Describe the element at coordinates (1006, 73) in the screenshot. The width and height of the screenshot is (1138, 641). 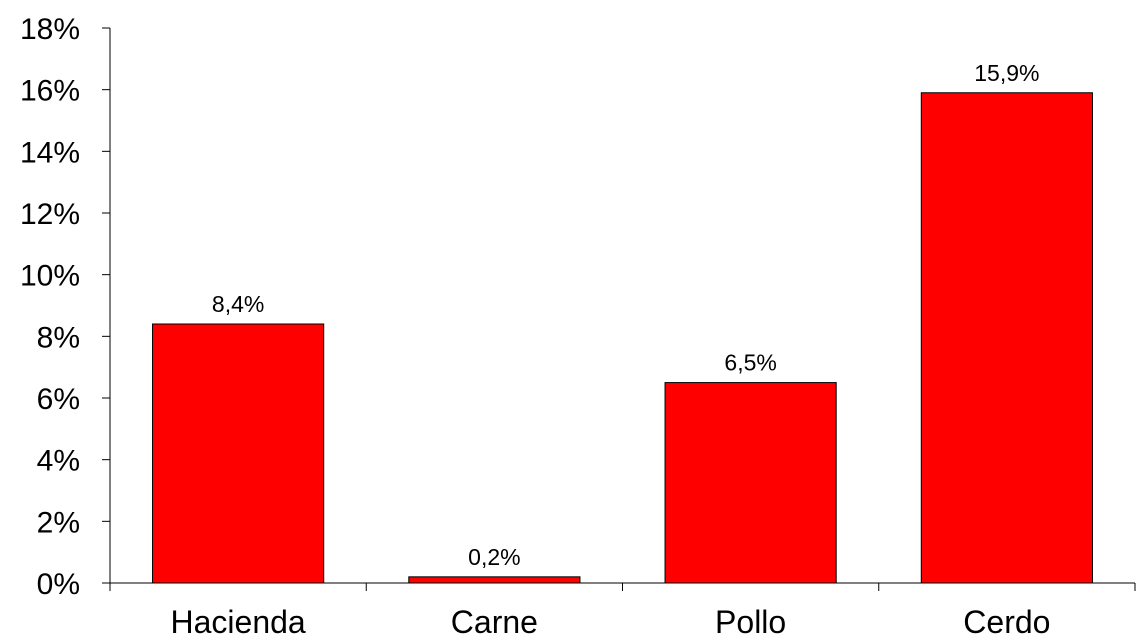
I see `data-label: 15,9%` at that location.